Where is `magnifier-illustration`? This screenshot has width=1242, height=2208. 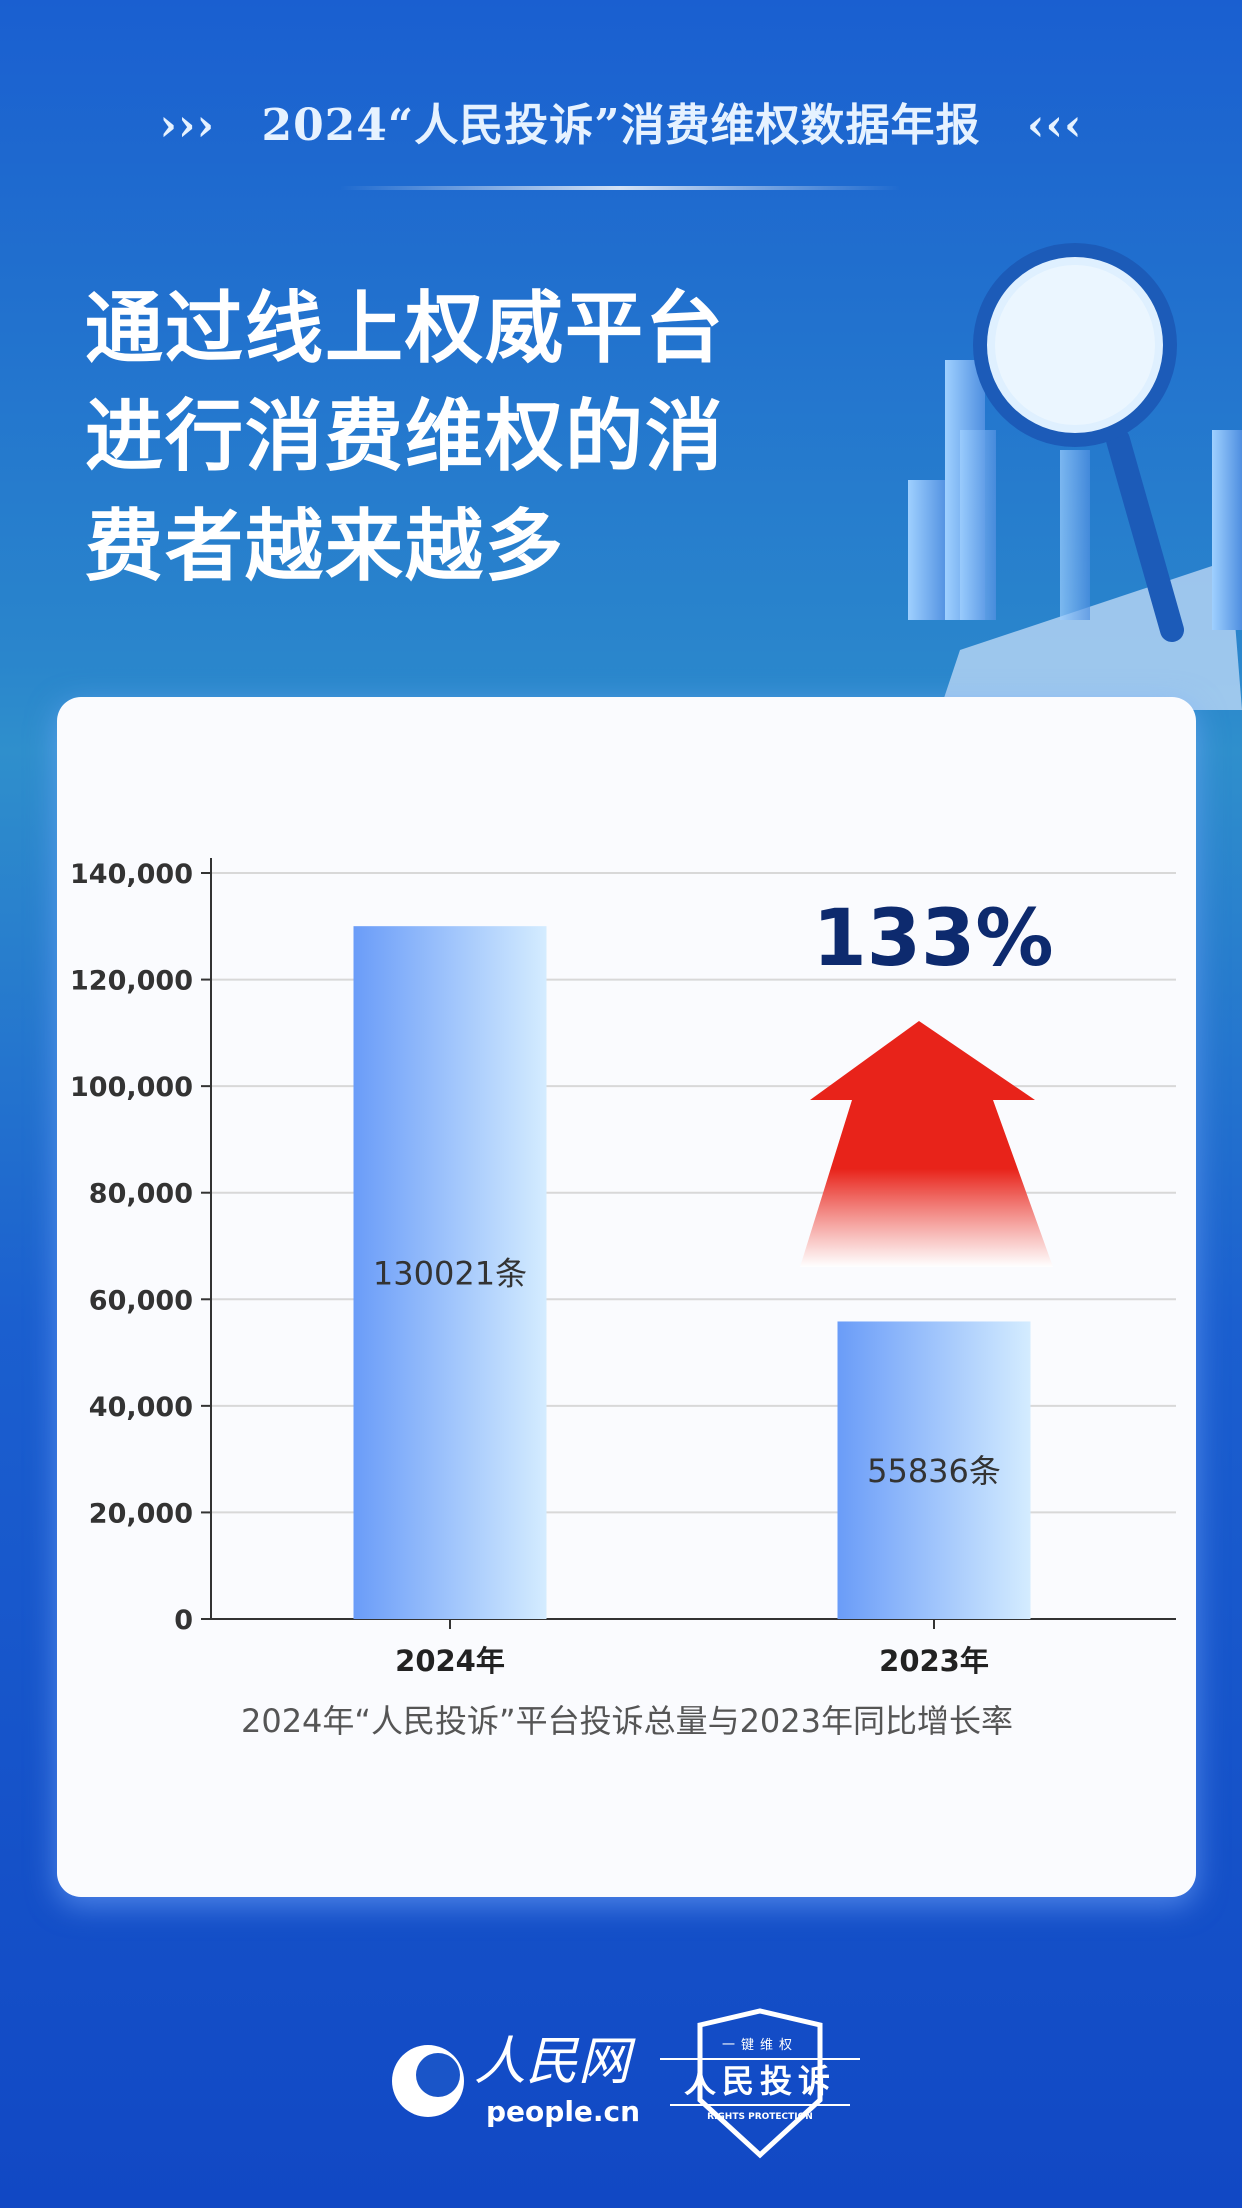
magnifier-illustration is located at coordinates (1075, 476).